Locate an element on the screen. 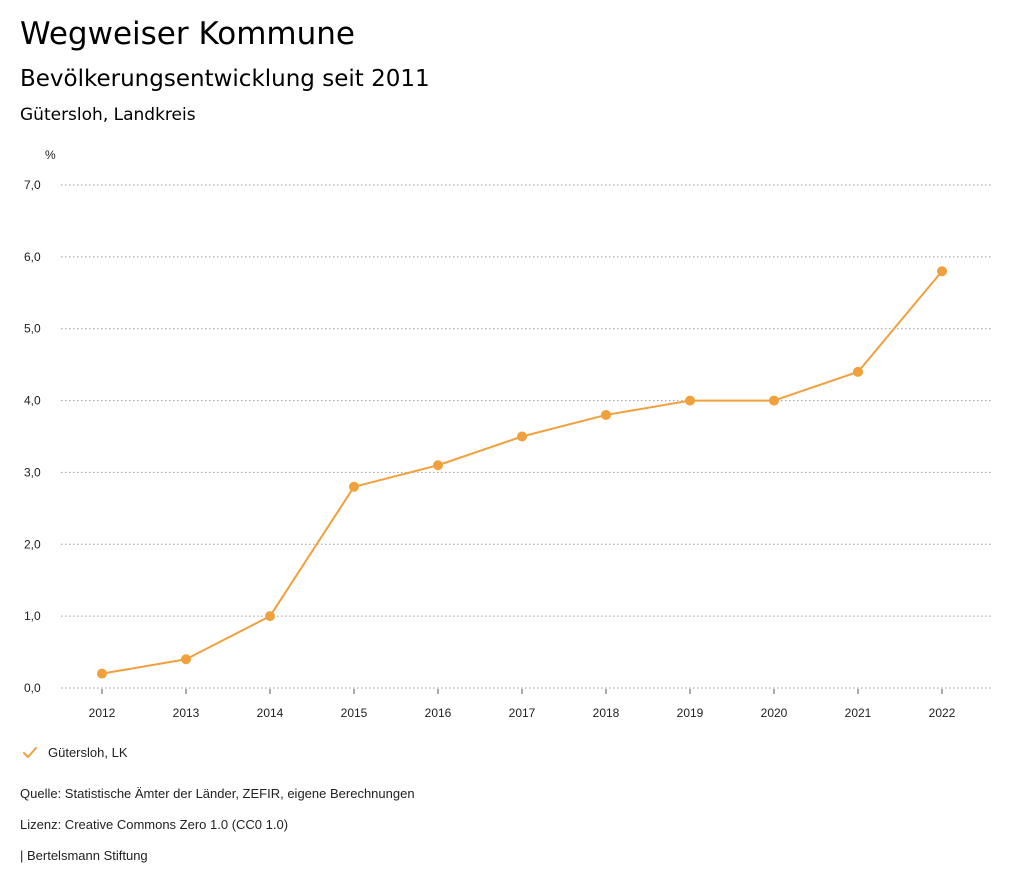 The height and width of the screenshot is (888, 1024). x-tick-label: 2015 is located at coordinates (354, 713).